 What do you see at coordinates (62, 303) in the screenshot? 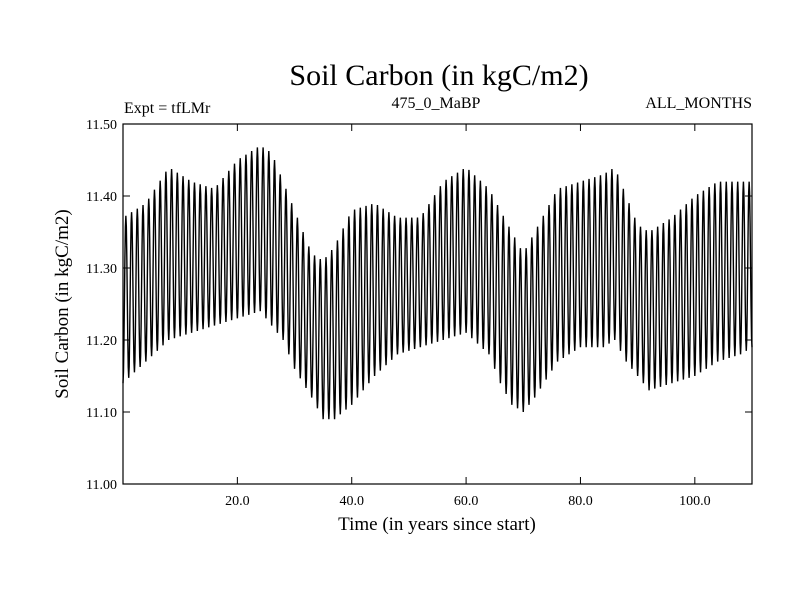
I see `y-axis-label: Soil Carbon (in kgC/m2)` at bounding box center [62, 303].